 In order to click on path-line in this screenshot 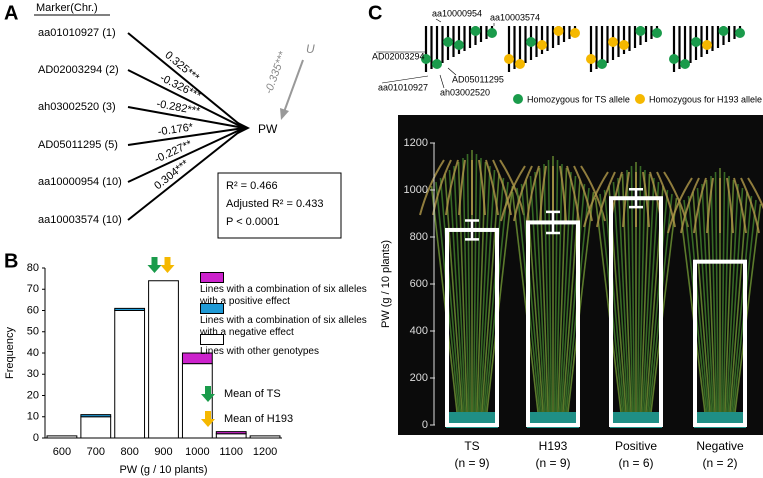, I will do `click(186, 117)`.